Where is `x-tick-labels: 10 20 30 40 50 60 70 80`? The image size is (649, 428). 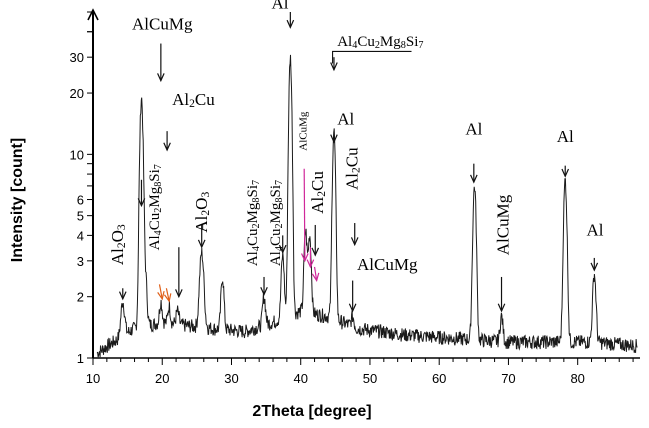 x-tick-labels: 10 20 30 40 50 60 70 80 is located at coordinates (335, 378).